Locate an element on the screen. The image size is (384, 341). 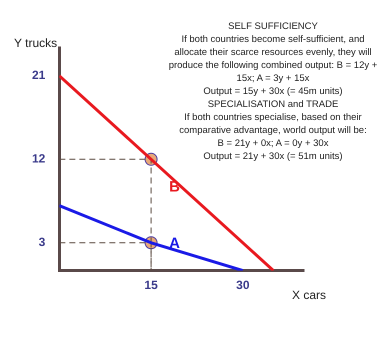
annotation: B = 21y + 0x; A = 0y + 30x is located at coordinates (273, 143).